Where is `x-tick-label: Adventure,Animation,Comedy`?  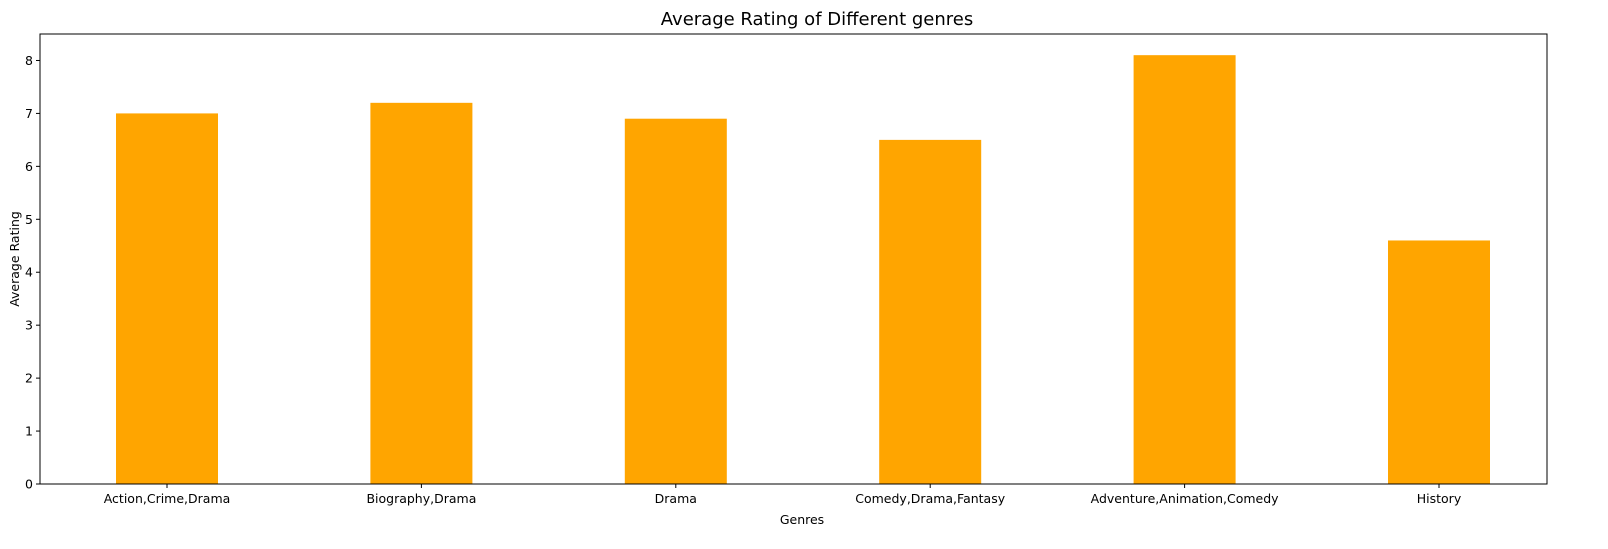 x-tick-label: Adventure,Animation,Comedy is located at coordinates (1185, 498).